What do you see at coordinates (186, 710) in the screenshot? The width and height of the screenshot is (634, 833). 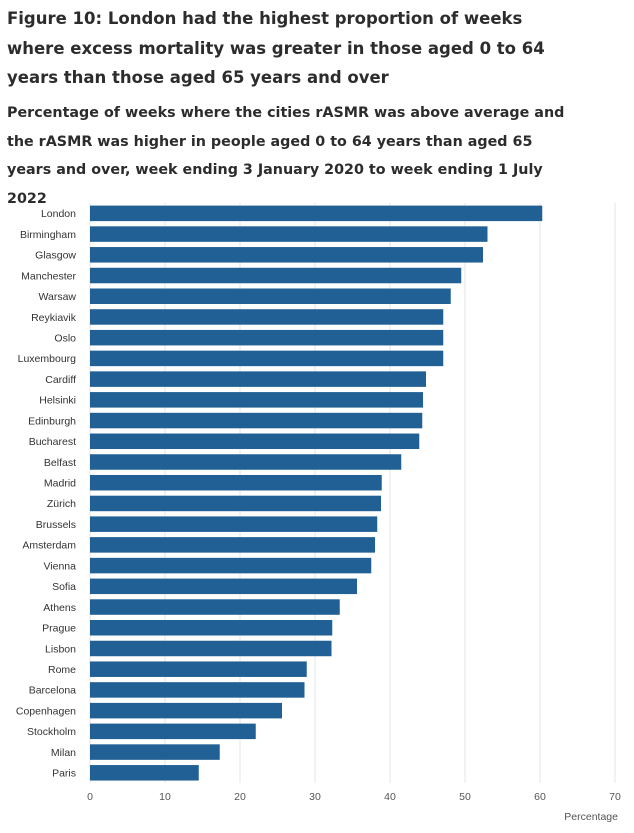 I see `bar-copenhagen` at bounding box center [186, 710].